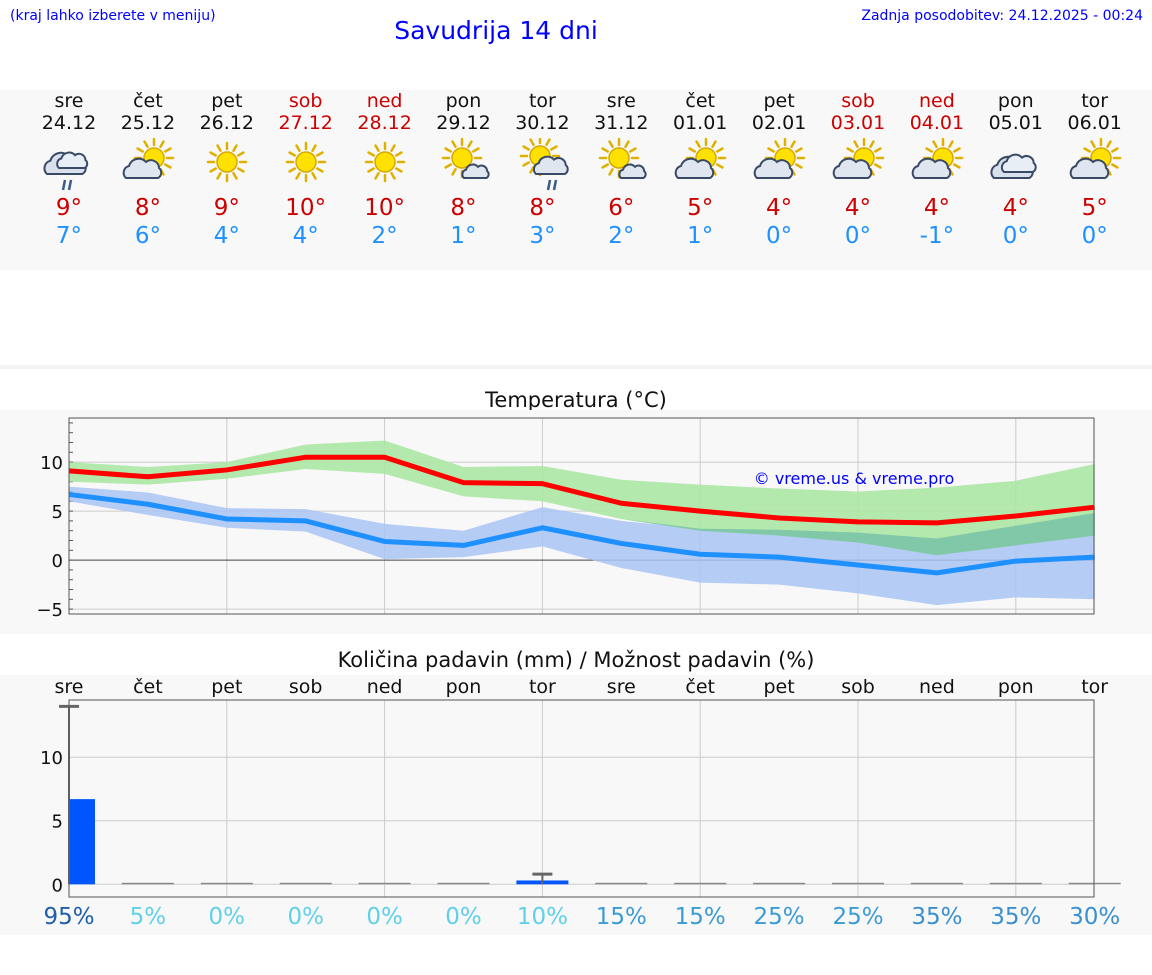 The height and width of the screenshot is (975, 1152). I want to click on min-temp-line, so click(581, 533).